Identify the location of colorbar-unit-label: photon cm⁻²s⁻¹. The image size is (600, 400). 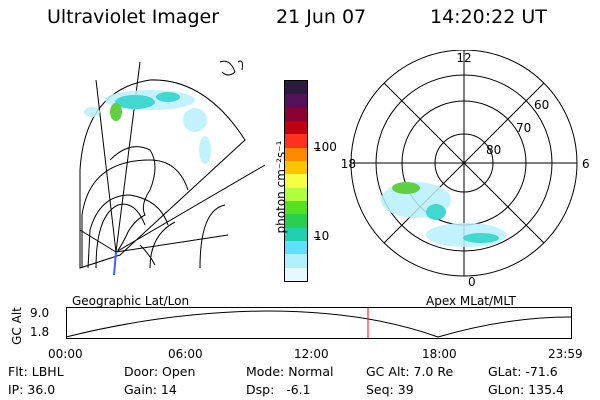
(281, 187).